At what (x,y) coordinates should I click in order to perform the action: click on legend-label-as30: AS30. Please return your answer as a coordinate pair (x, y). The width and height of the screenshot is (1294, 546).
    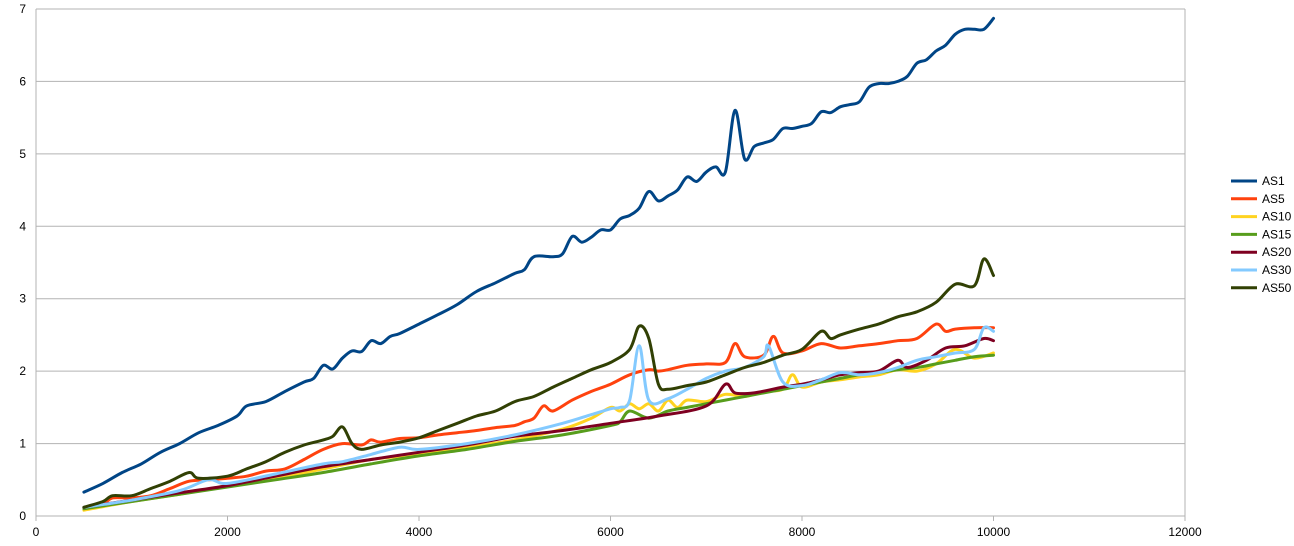
    Looking at the image, I should click on (1277, 270).